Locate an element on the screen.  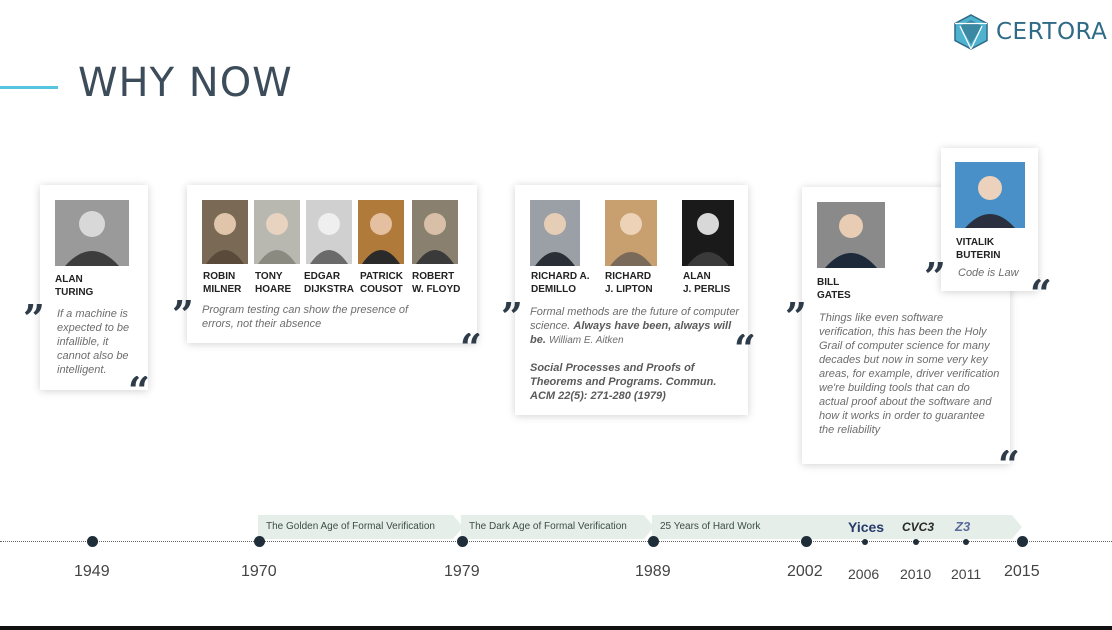
year-2015: 2015 is located at coordinates (1022, 571).